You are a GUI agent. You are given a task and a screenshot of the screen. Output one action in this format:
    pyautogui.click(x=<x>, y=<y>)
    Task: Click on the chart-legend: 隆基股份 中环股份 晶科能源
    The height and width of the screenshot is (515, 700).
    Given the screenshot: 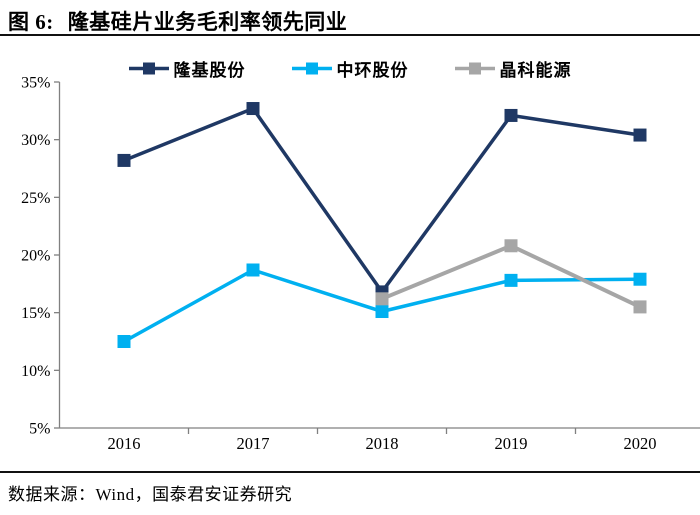 What is the action you would take?
    pyautogui.click(x=350, y=68)
    